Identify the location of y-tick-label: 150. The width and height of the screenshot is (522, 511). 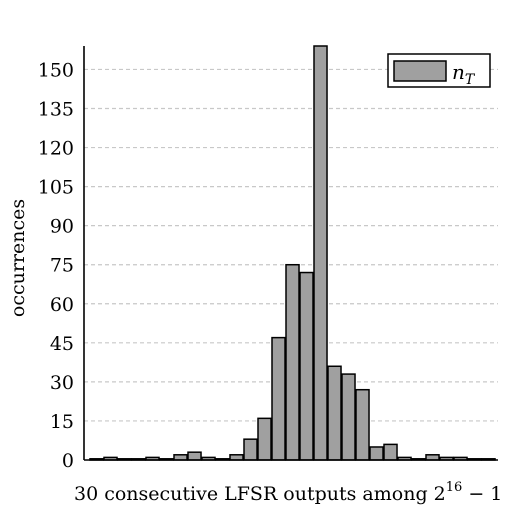
(56, 70).